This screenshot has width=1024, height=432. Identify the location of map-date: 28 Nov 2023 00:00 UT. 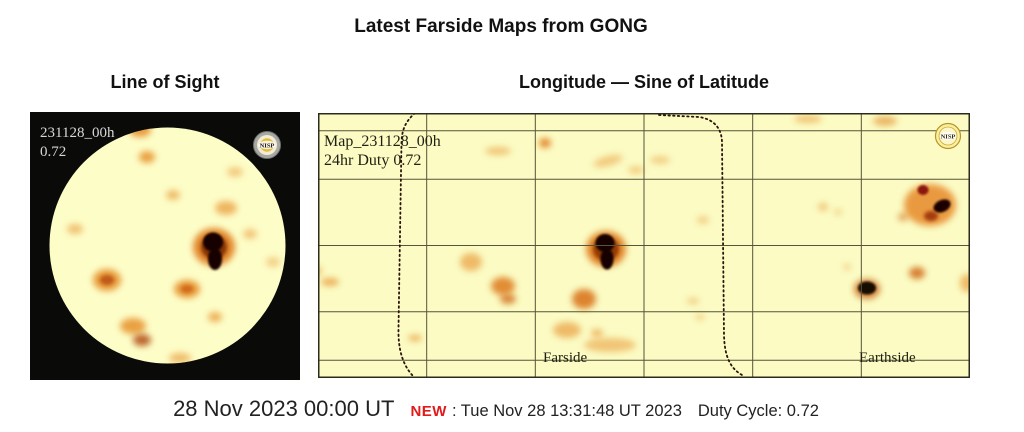
(284, 408).